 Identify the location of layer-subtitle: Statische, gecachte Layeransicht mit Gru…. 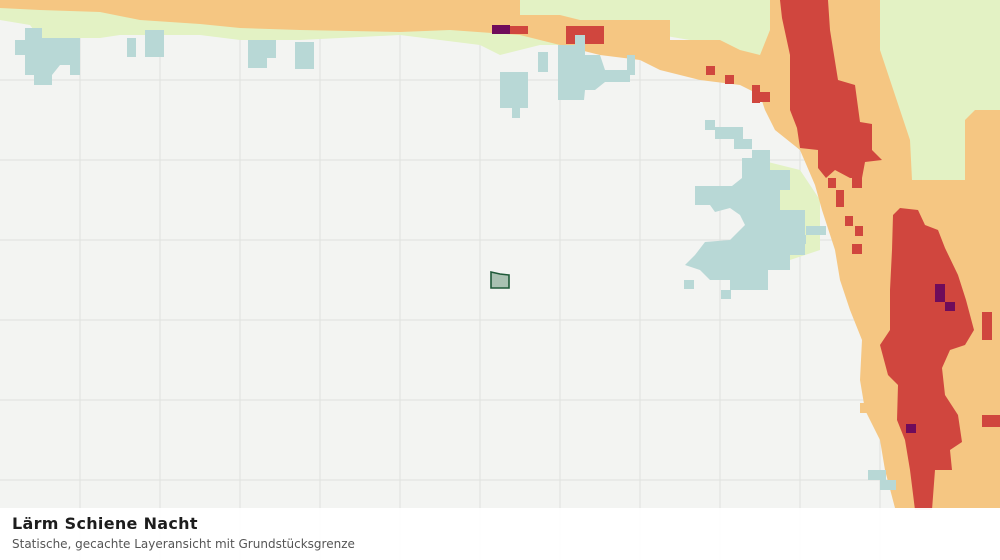
(183, 544).